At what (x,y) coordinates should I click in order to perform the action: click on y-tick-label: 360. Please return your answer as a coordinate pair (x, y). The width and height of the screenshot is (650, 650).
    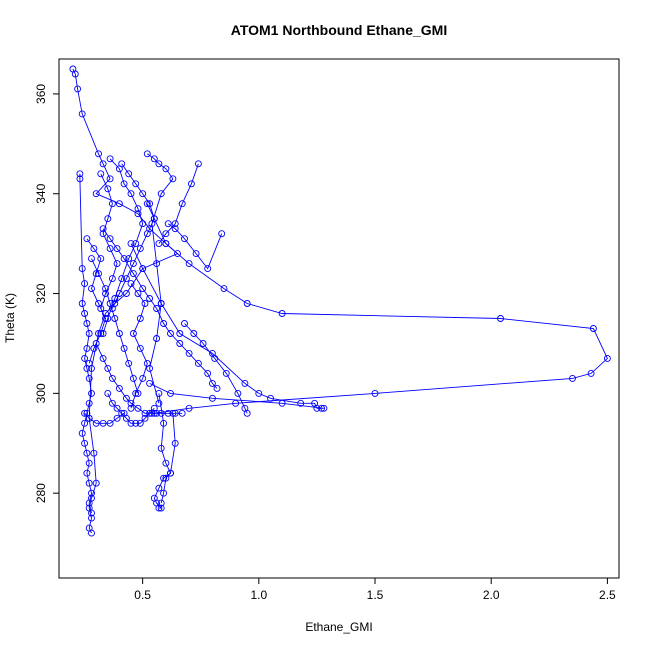
    Looking at the image, I should click on (41, 94).